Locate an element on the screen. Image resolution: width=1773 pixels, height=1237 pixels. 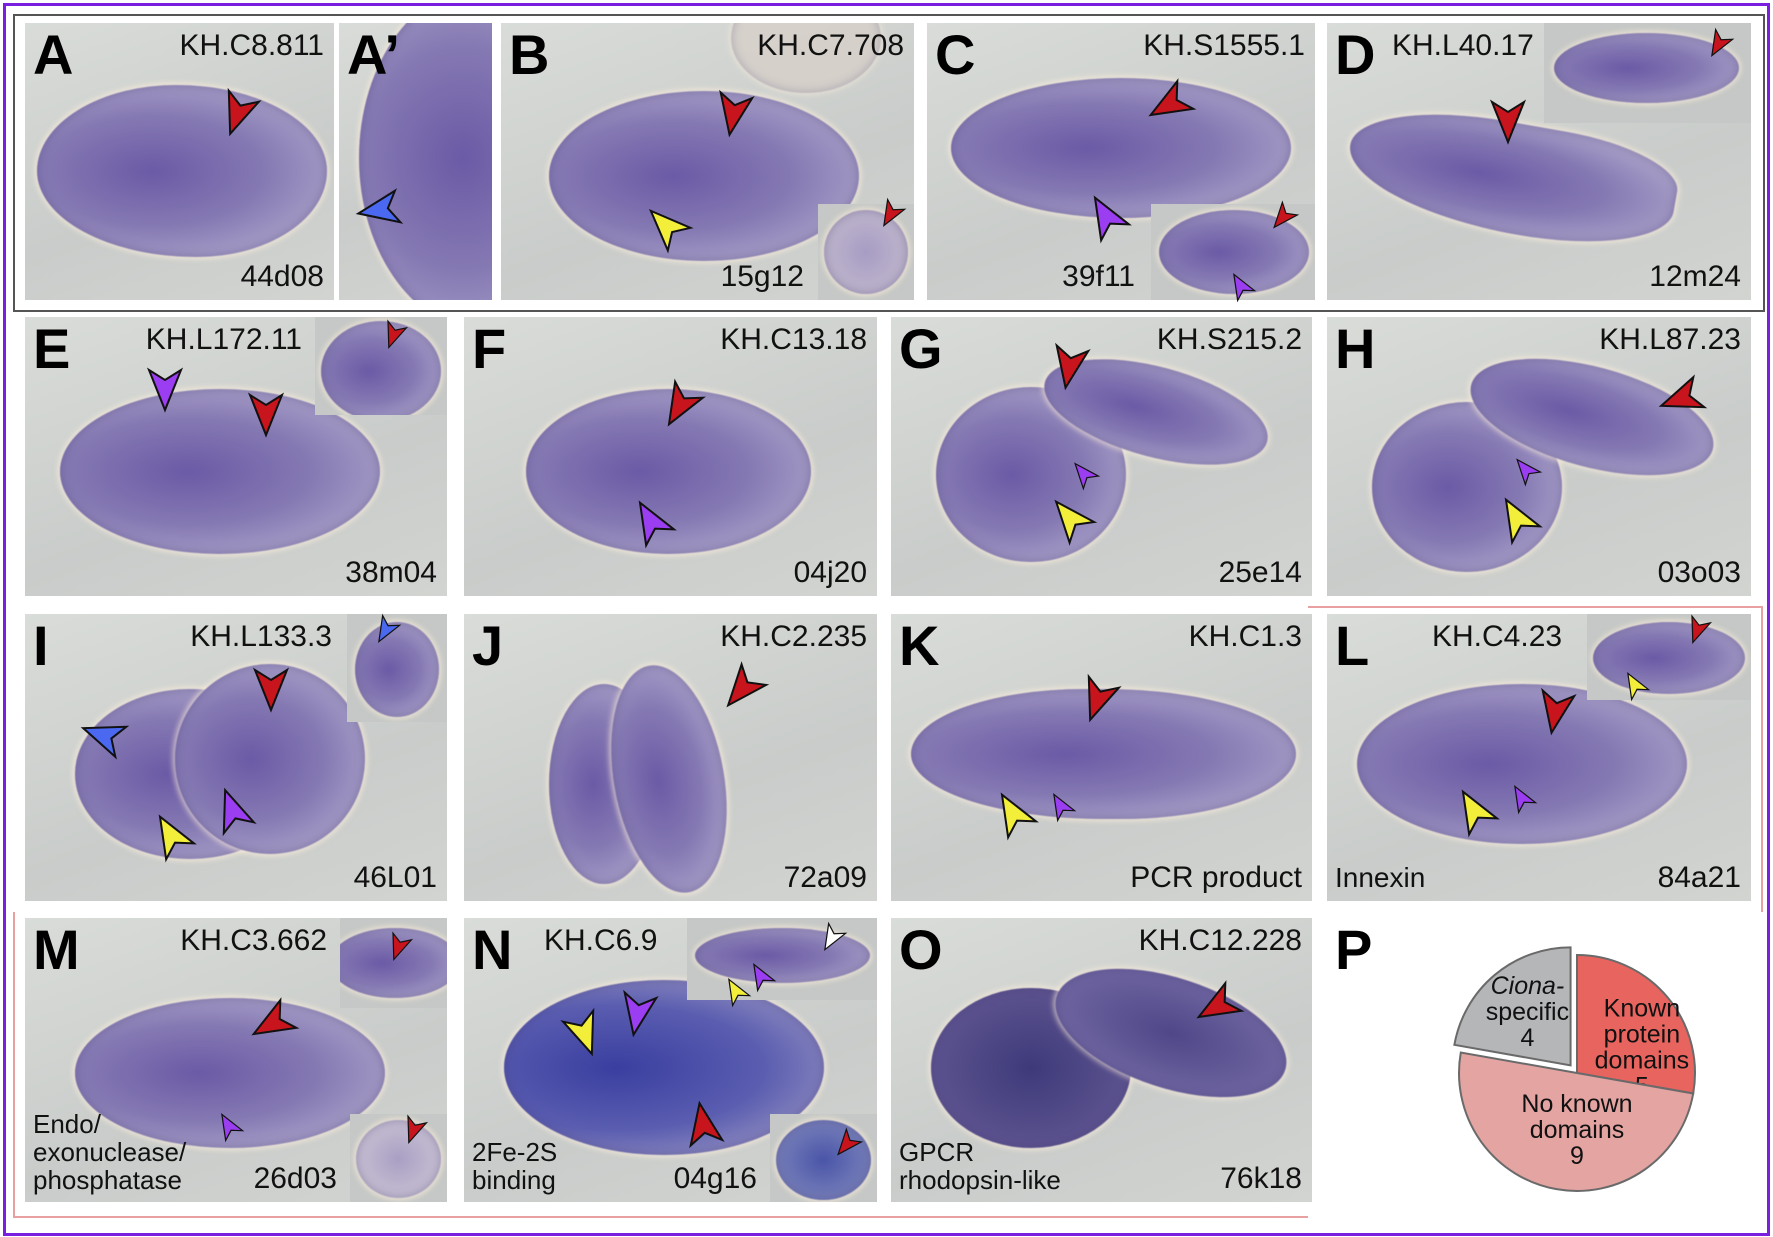
panel-letter: D is located at coordinates (1355, 54).